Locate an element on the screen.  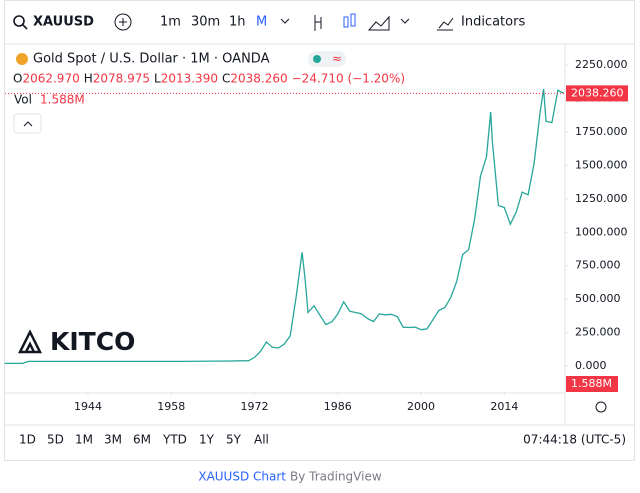
ohlc-label: C is located at coordinates (226, 79).